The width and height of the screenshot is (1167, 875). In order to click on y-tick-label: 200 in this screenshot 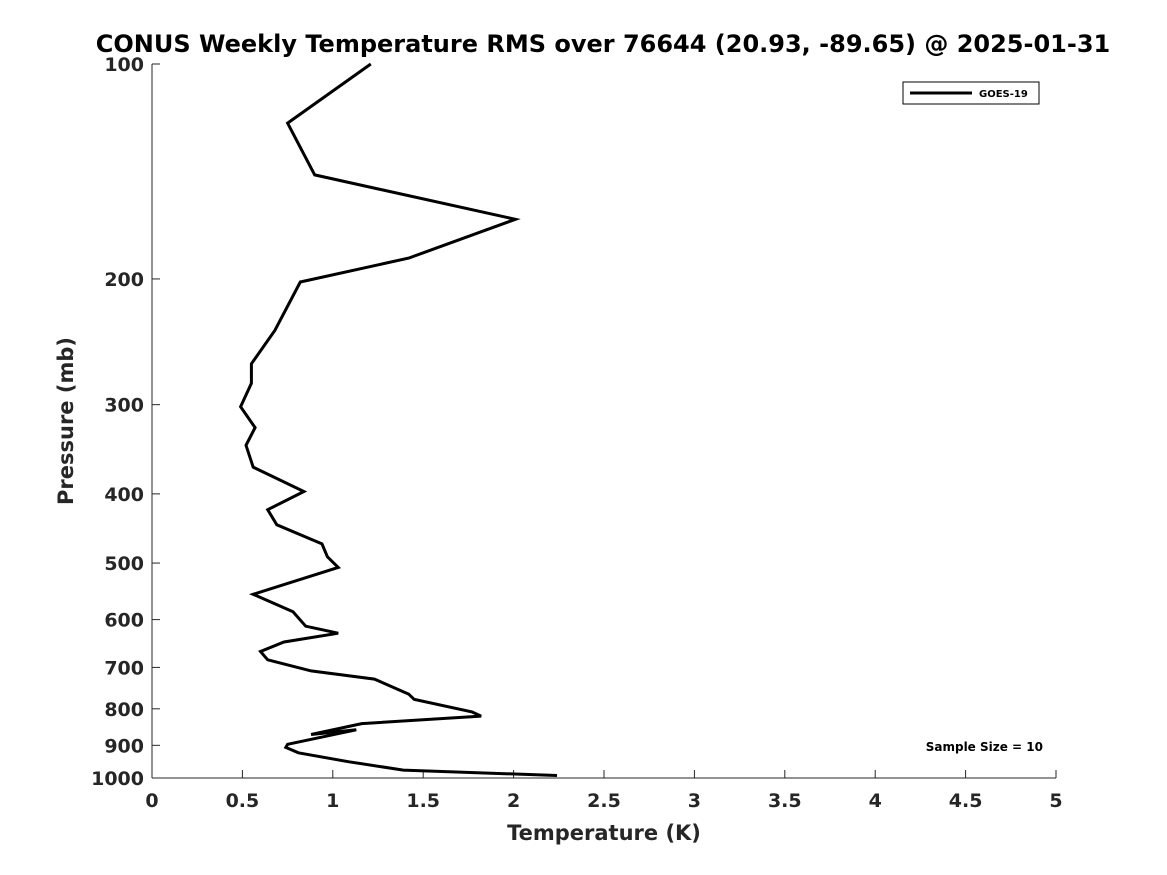, I will do `click(124, 280)`.